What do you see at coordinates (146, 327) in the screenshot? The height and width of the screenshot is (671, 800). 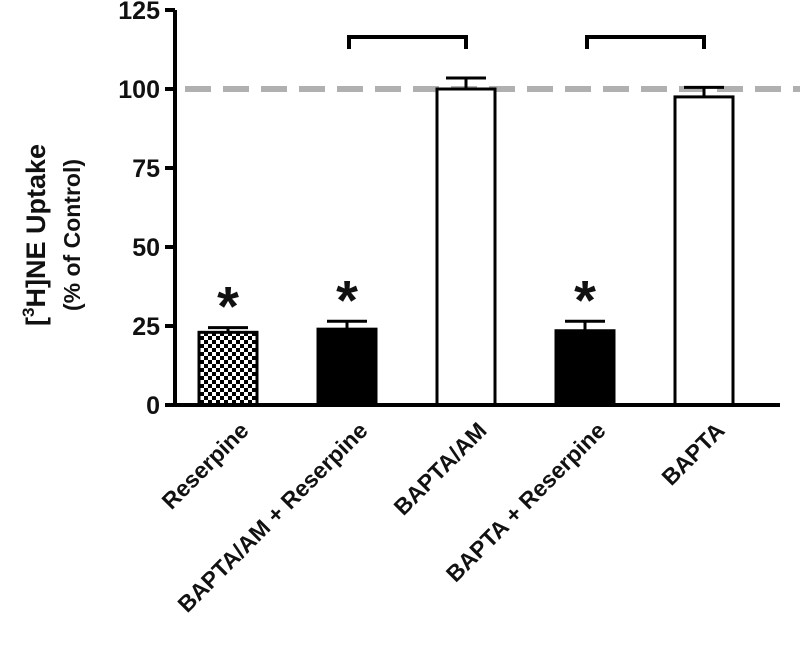 I see `y-tick-label-25: 25` at bounding box center [146, 327].